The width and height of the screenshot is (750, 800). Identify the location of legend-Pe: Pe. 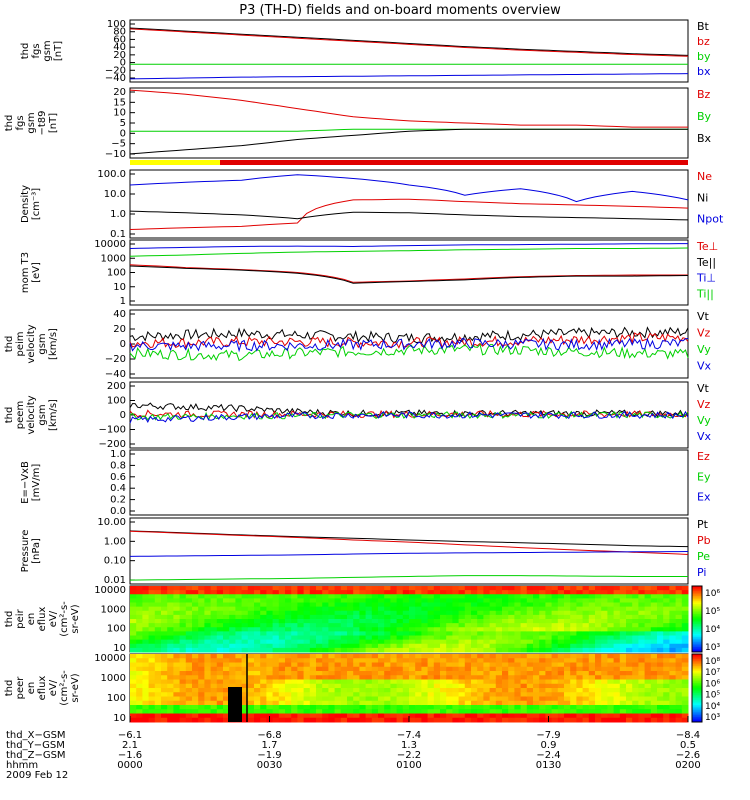
(703, 556).